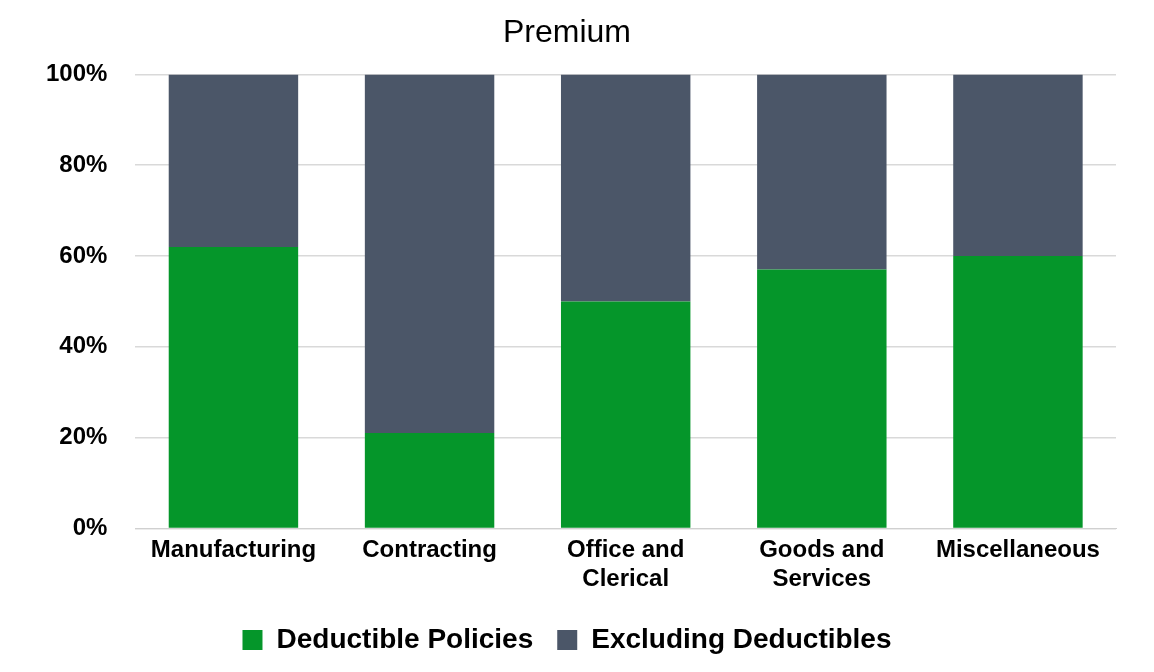 Image resolution: width=1154 pixels, height=672 pixels. Describe the element at coordinates (83, 163) in the screenshot. I see `y-tick-label: 80%` at that location.